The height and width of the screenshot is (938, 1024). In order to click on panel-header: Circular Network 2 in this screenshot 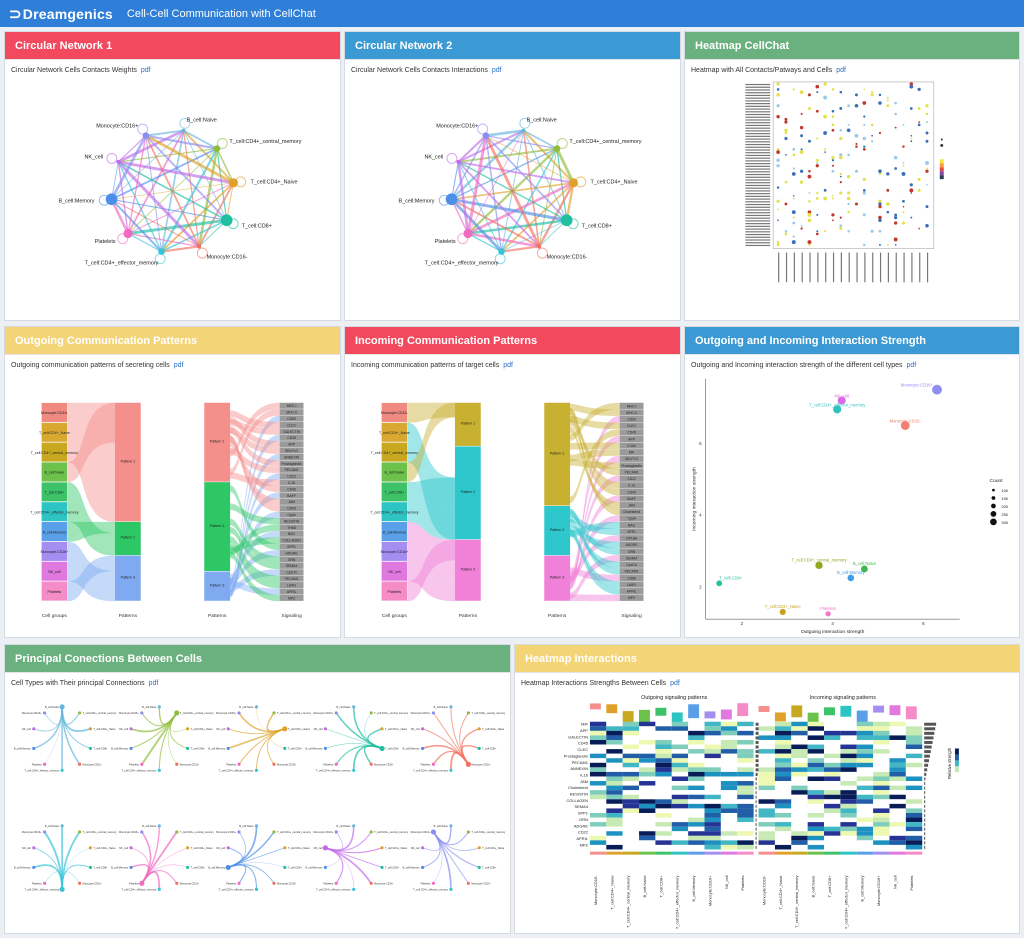, I will do `click(512, 45)`.